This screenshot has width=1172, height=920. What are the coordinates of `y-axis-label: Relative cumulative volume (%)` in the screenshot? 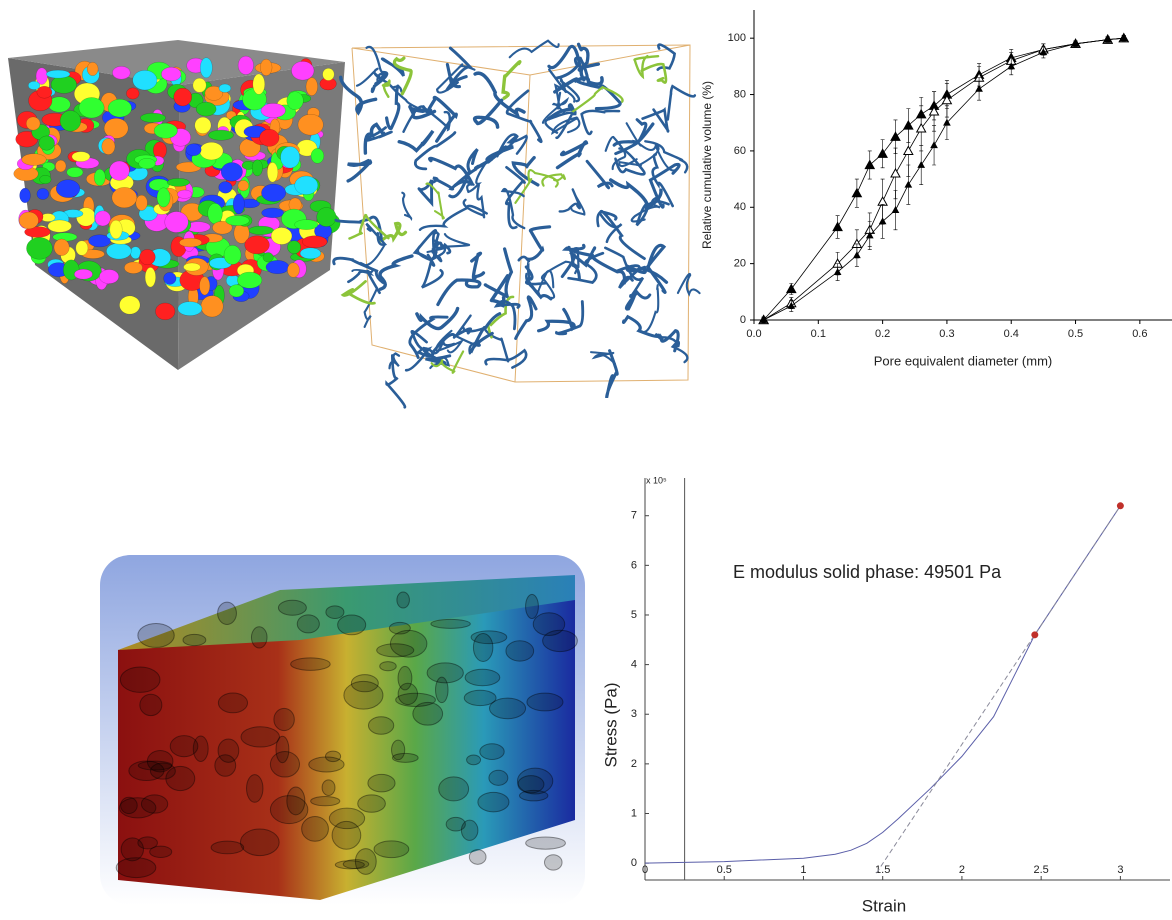 It's located at (707, 165).